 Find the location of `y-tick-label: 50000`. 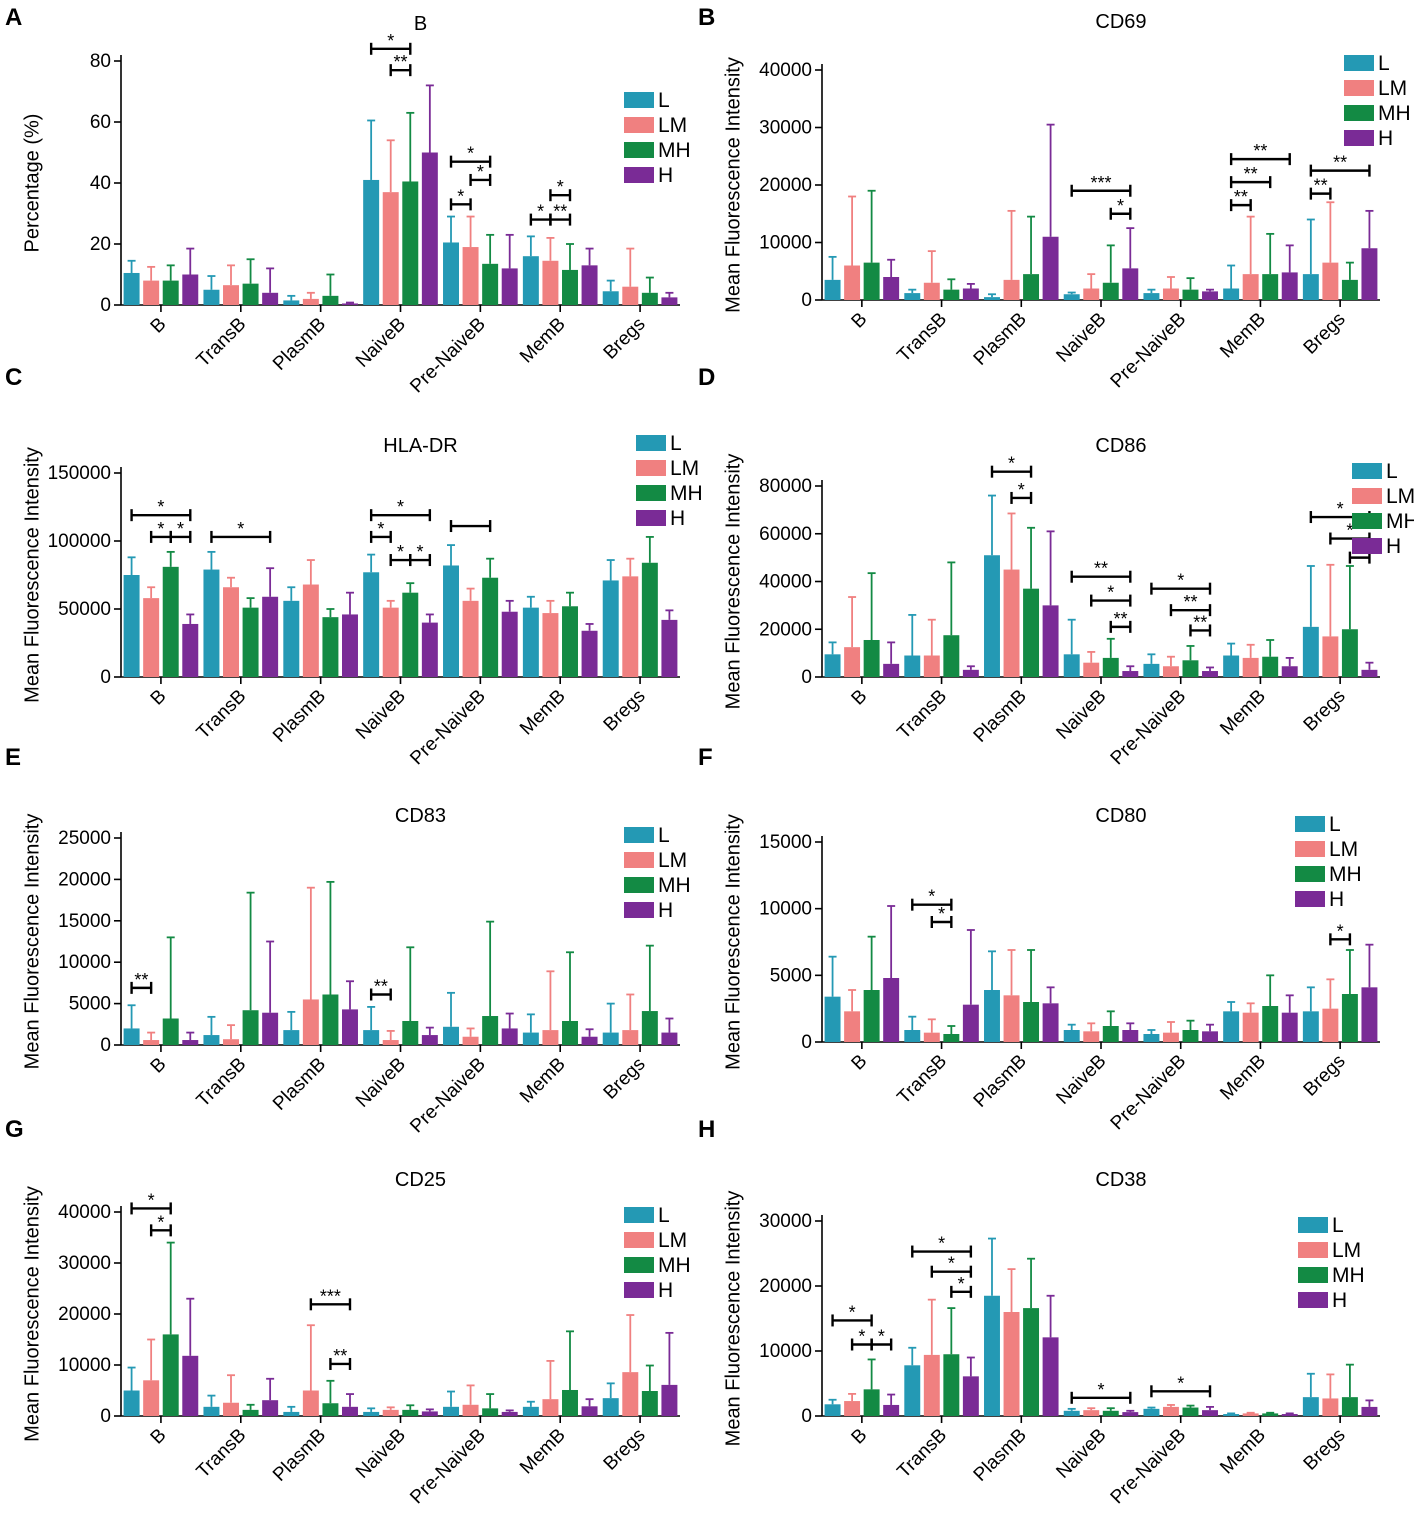

y-tick-label: 50000 is located at coordinates (84, 609).